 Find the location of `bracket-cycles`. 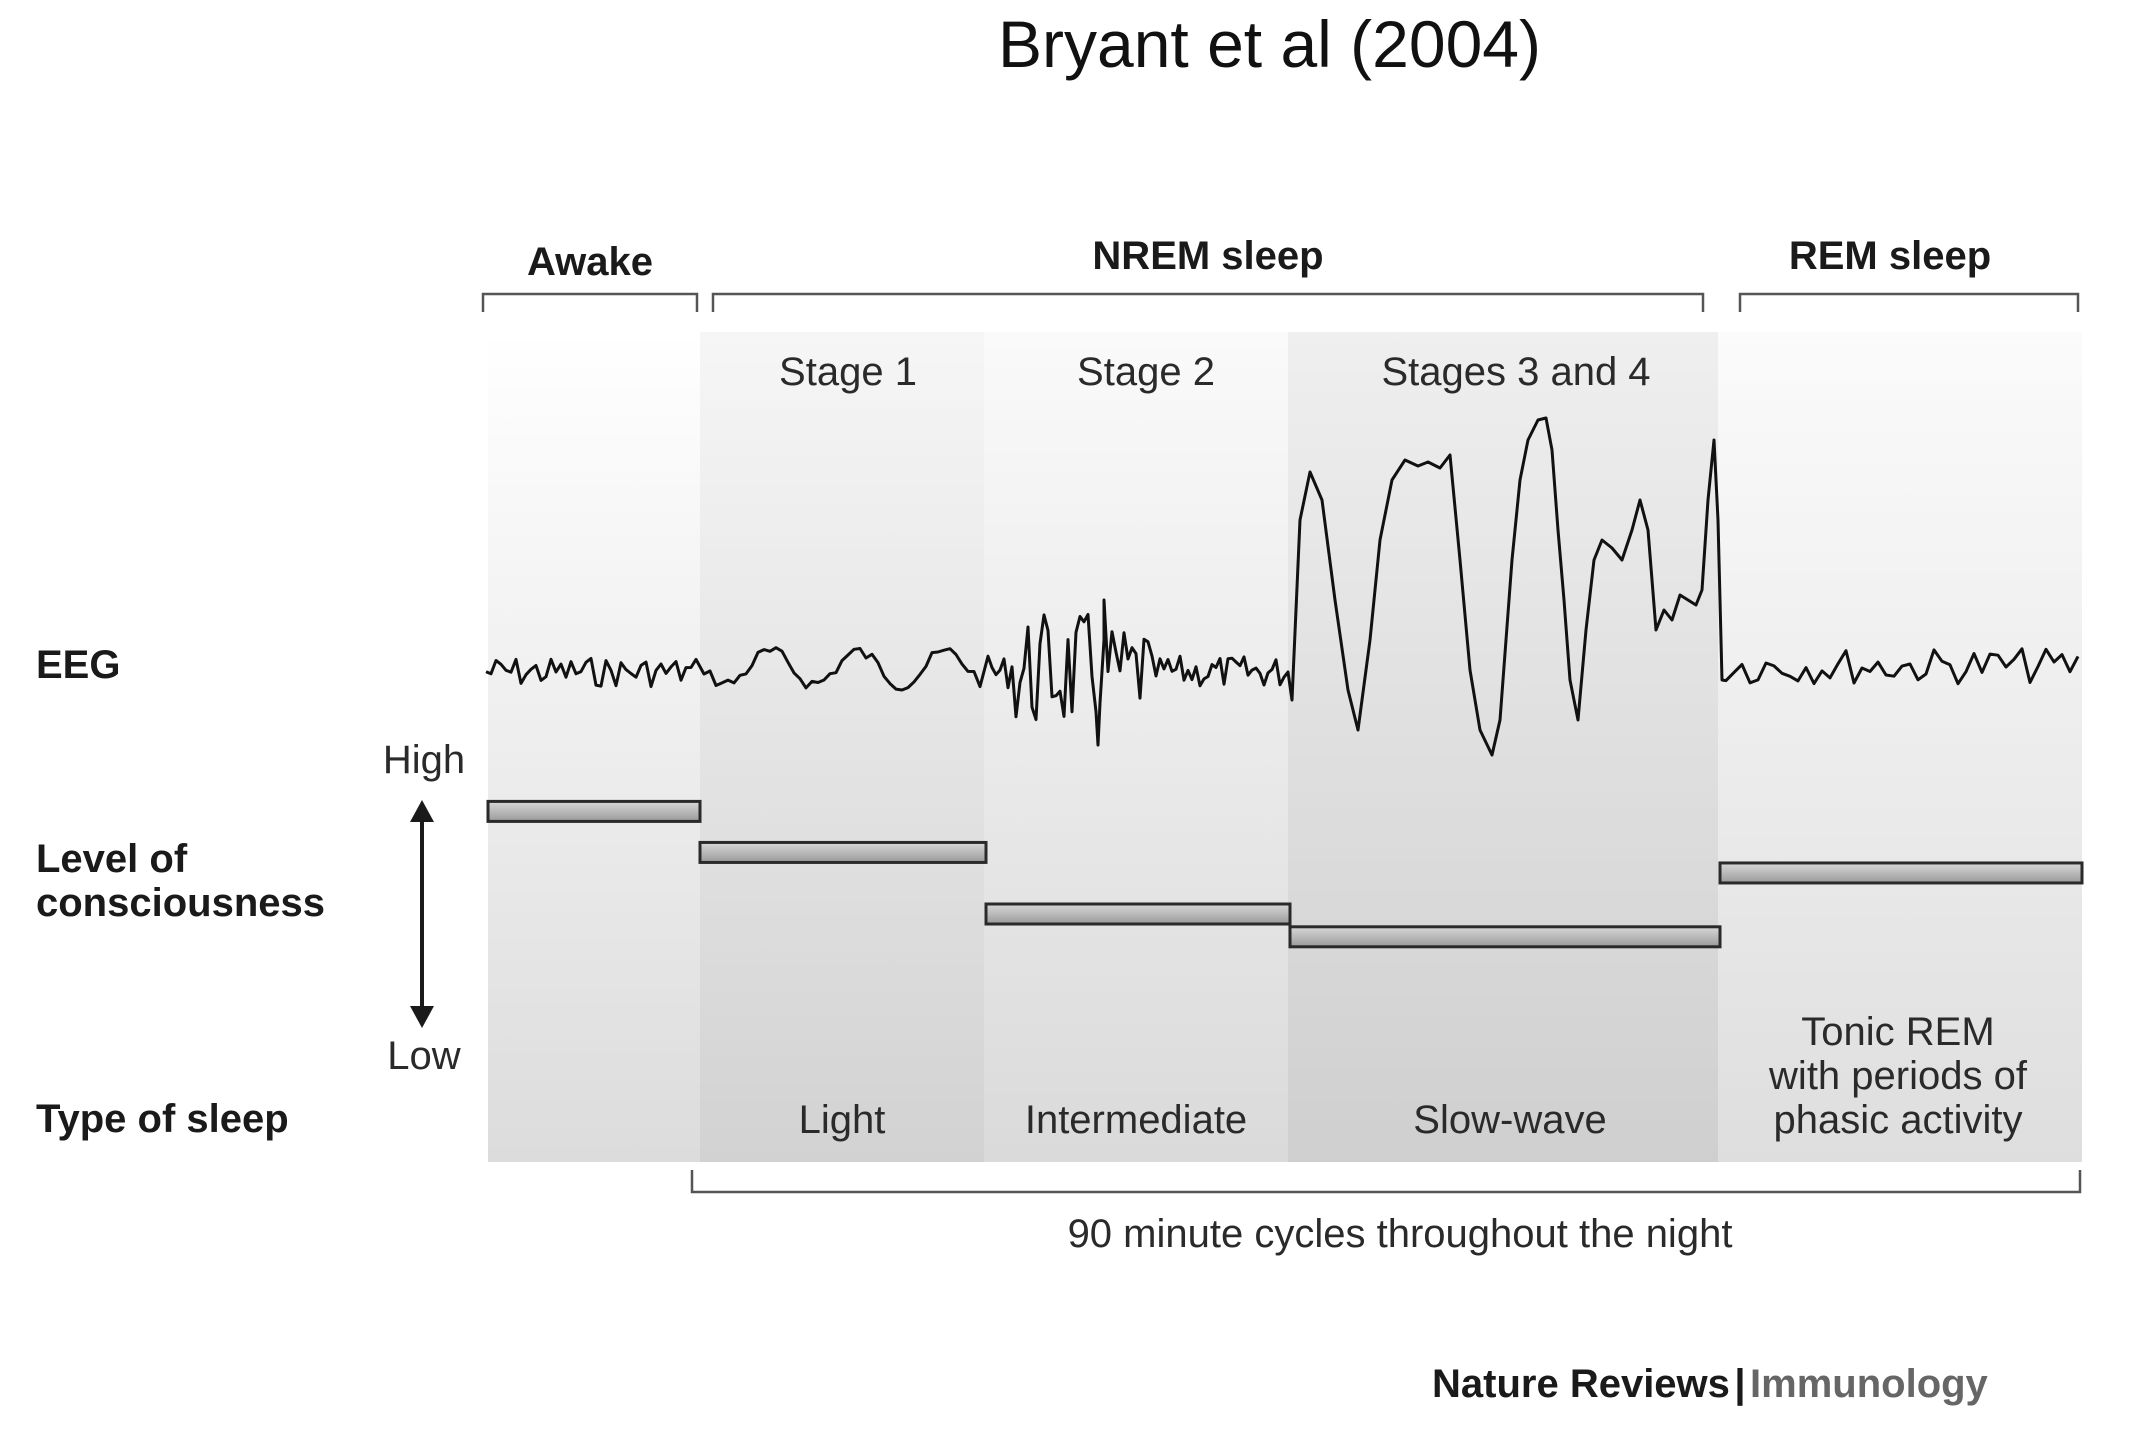

bracket-cycles is located at coordinates (1386, 1182).